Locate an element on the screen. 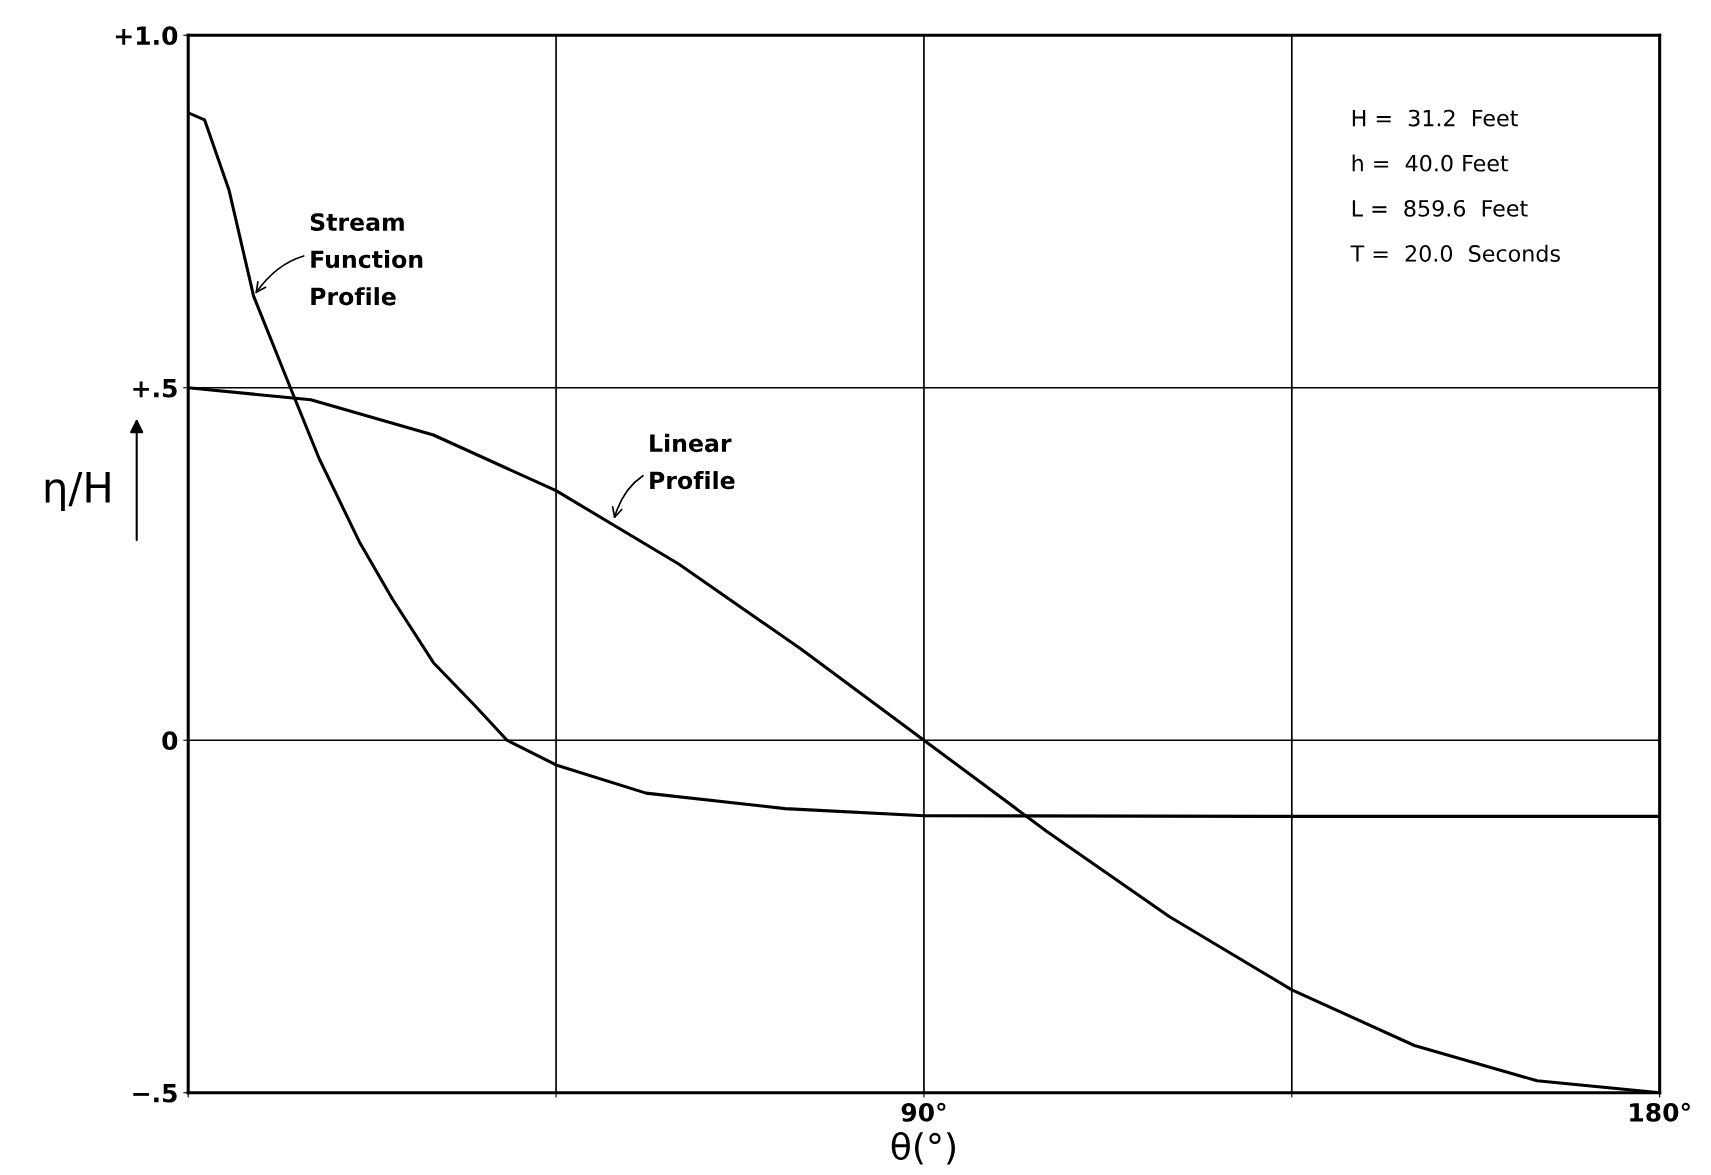 This screenshot has height=1175, width=1711. y-tick-label: 0 is located at coordinates (170, 741).